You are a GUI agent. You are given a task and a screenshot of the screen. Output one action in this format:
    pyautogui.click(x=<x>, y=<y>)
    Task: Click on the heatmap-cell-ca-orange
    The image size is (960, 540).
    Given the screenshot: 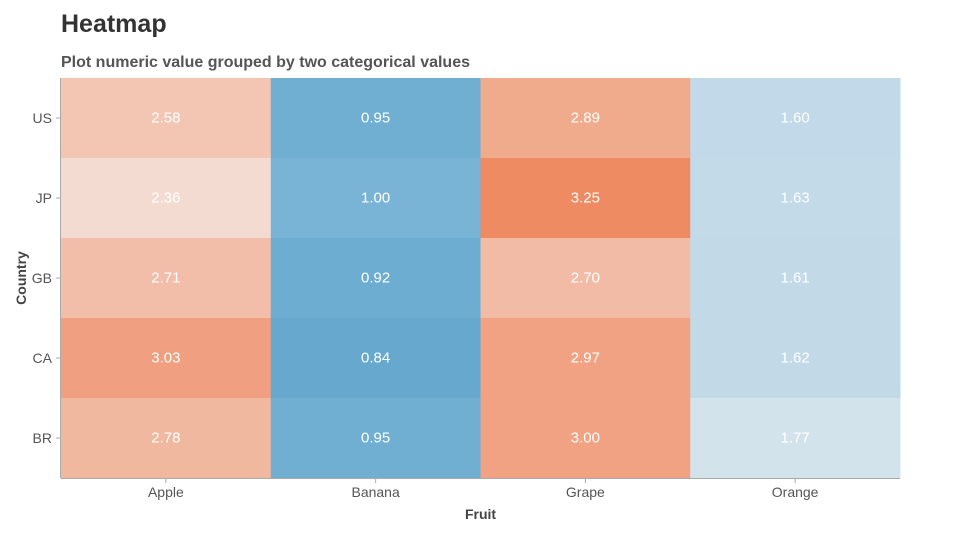 What is the action you would take?
    pyautogui.click(x=795, y=358)
    